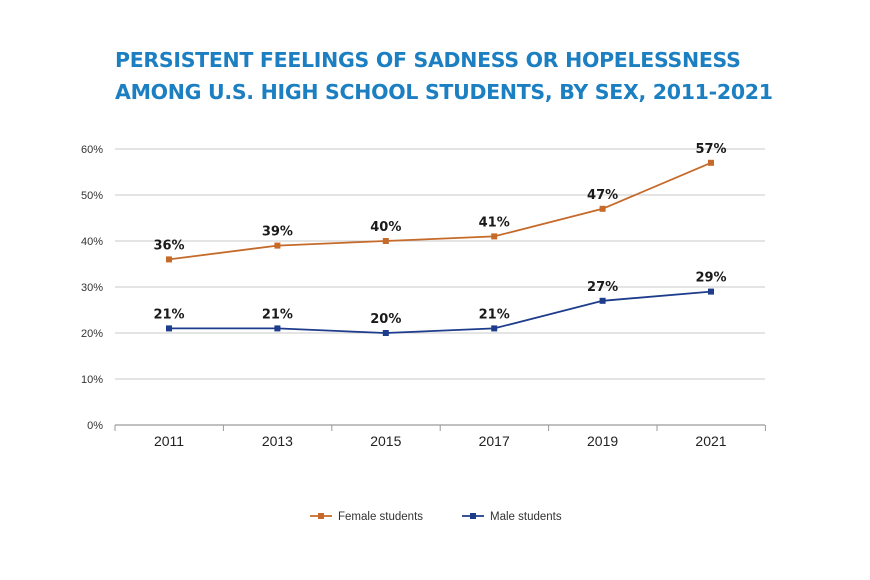 This screenshot has height=580, width=870. Describe the element at coordinates (169, 441) in the screenshot. I see `x-tick-label: 2011` at that location.